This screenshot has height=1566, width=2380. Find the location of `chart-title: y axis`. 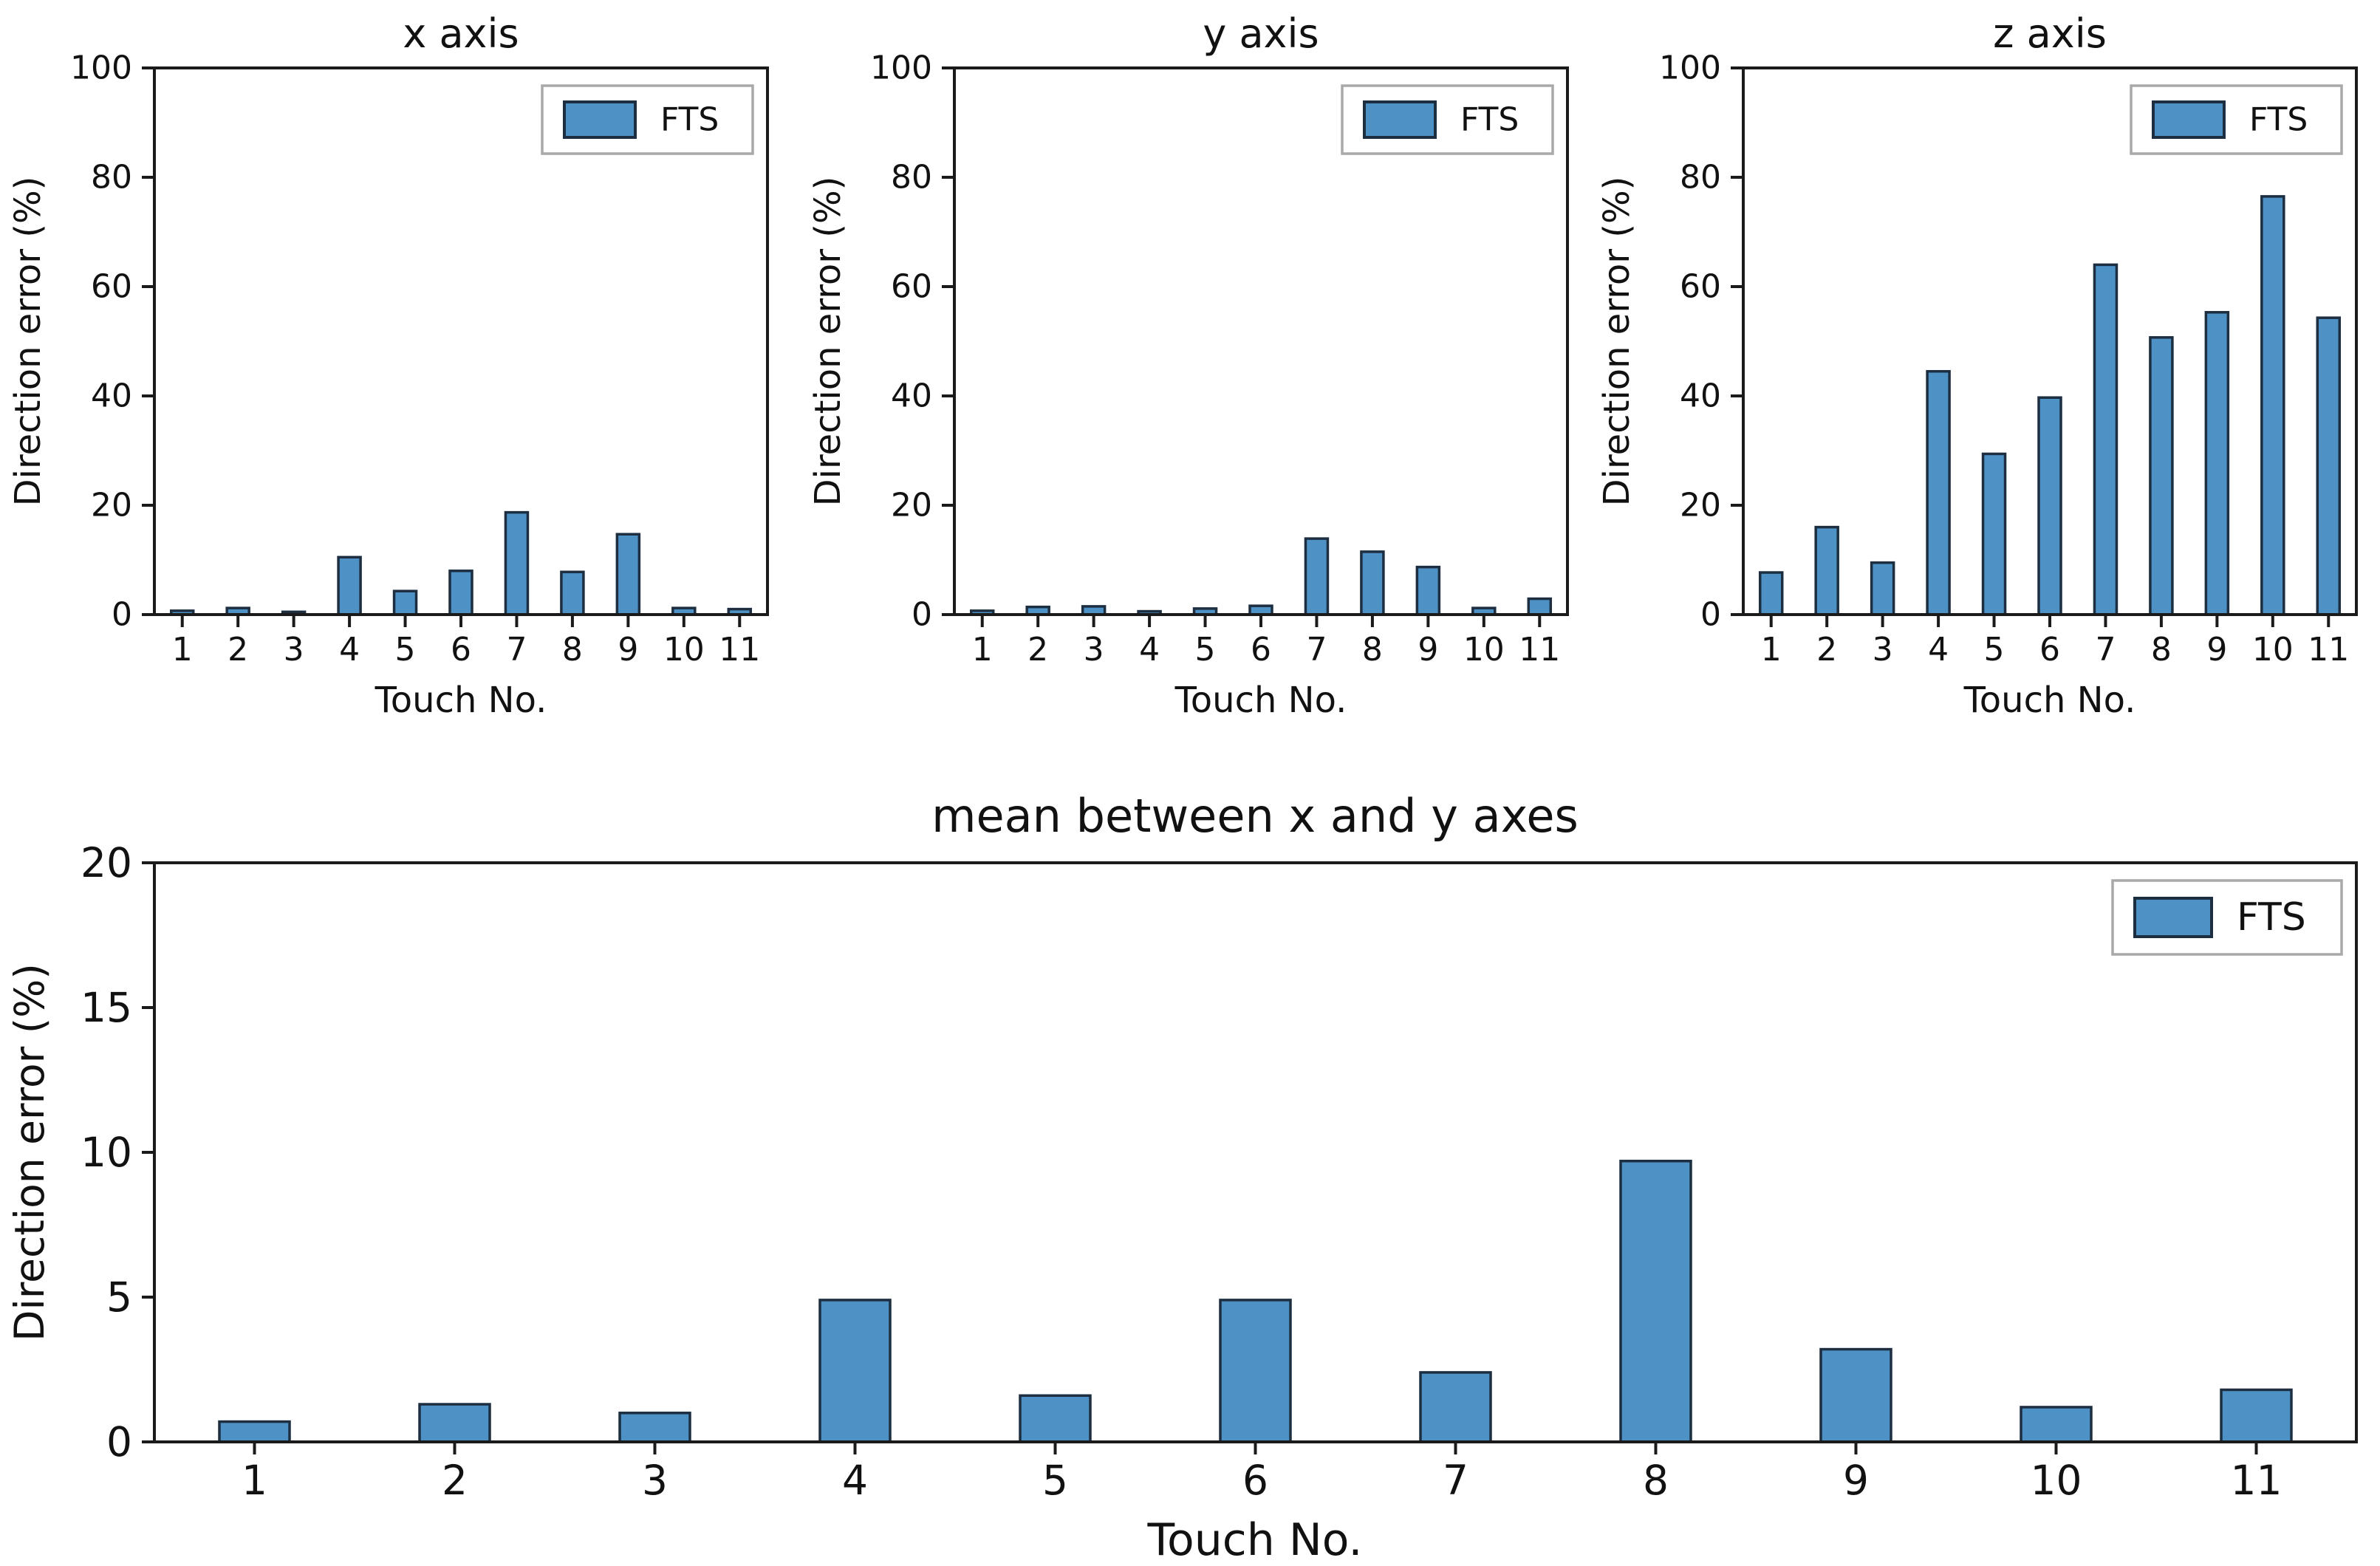

chart-title: y axis is located at coordinates (1261, 33).